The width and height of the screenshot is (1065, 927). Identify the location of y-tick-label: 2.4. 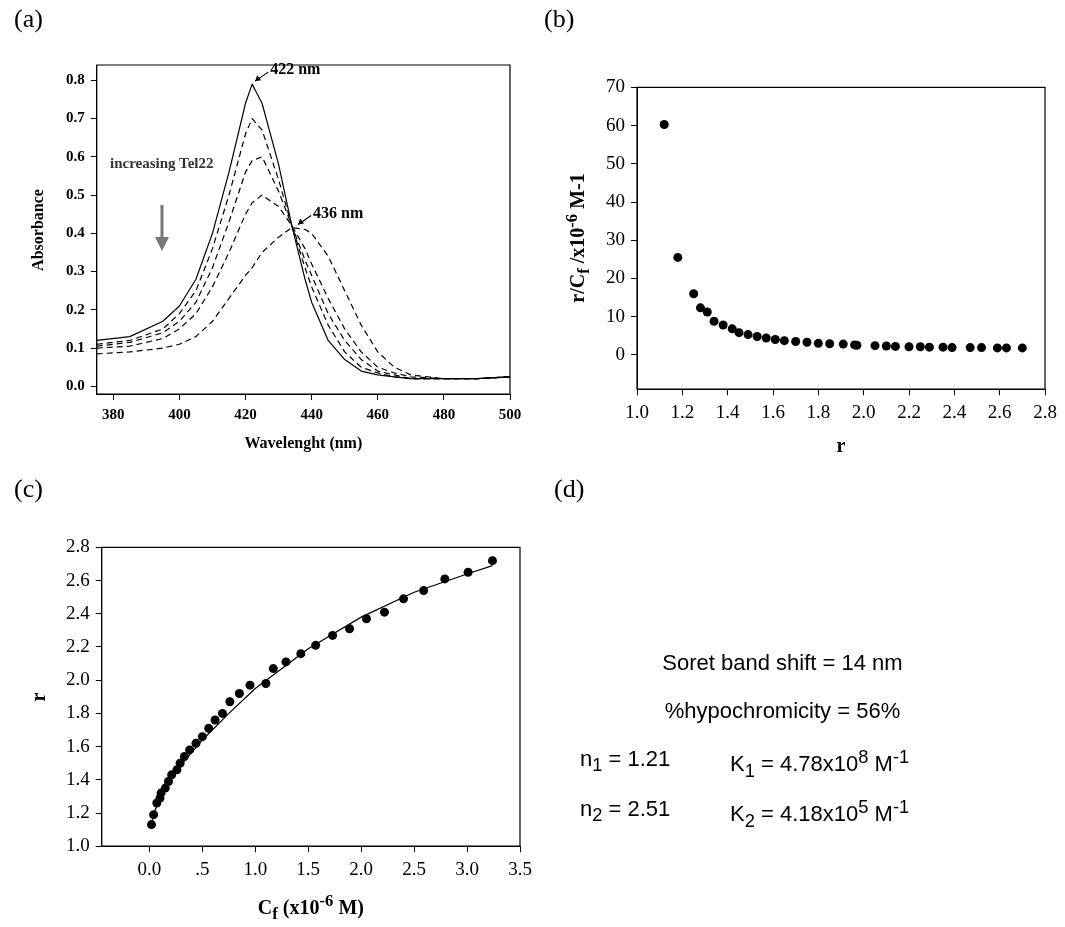
(78, 612).